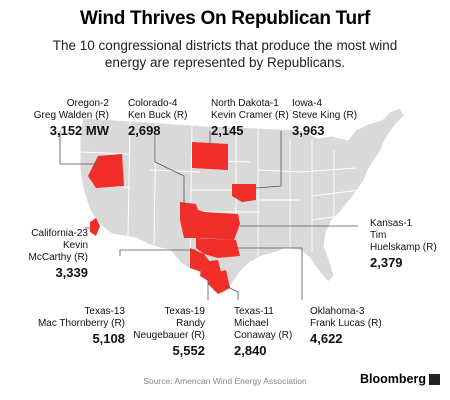  What do you see at coordinates (75, 245) in the screenshot?
I see `label-rep: Kevin` at bounding box center [75, 245].